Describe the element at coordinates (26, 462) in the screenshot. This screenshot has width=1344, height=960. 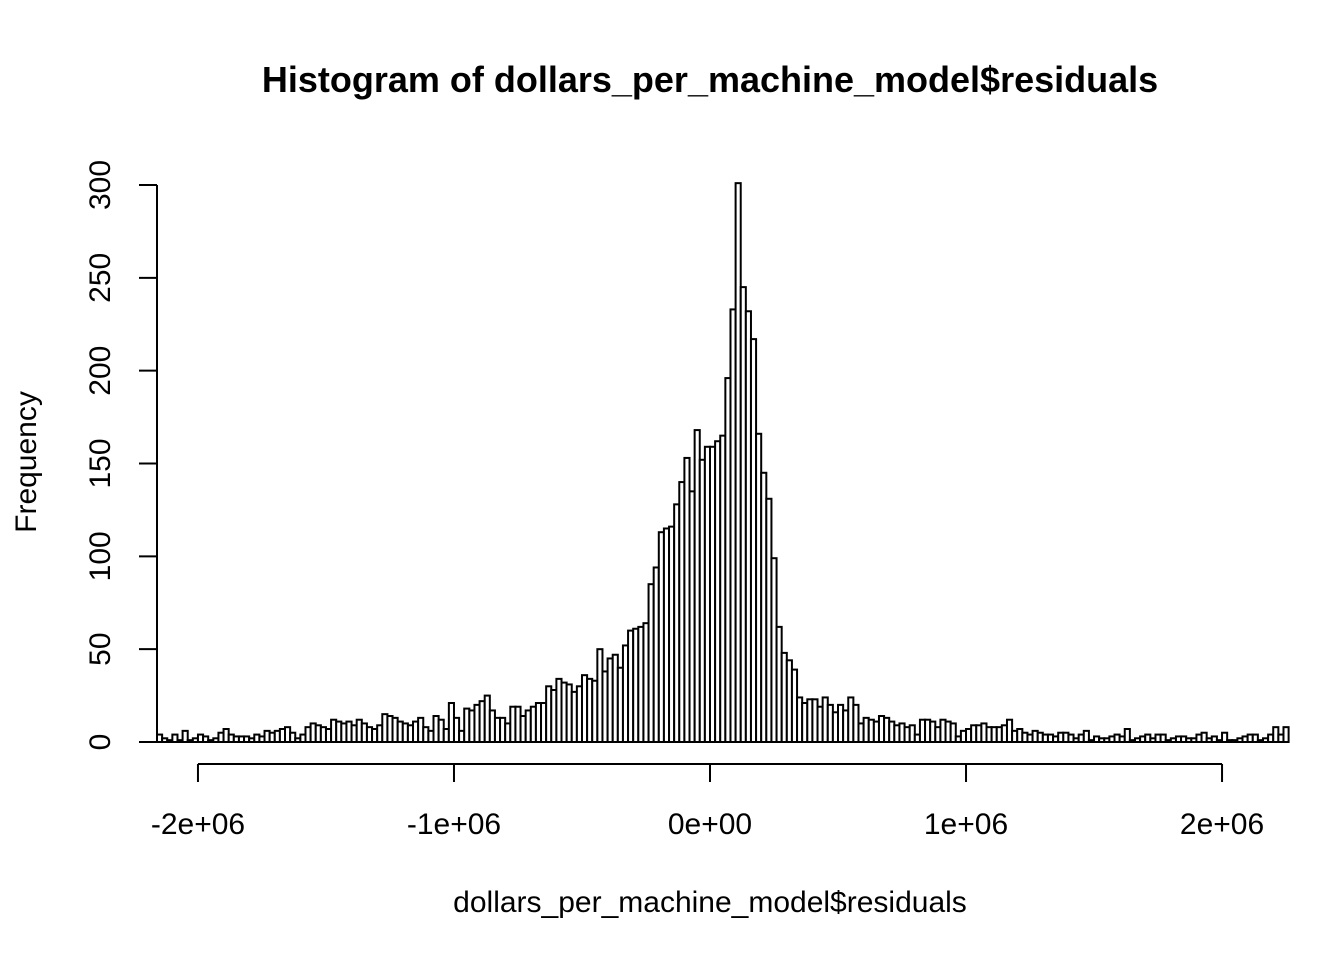
I see `y-axis-label: Frequency` at that location.